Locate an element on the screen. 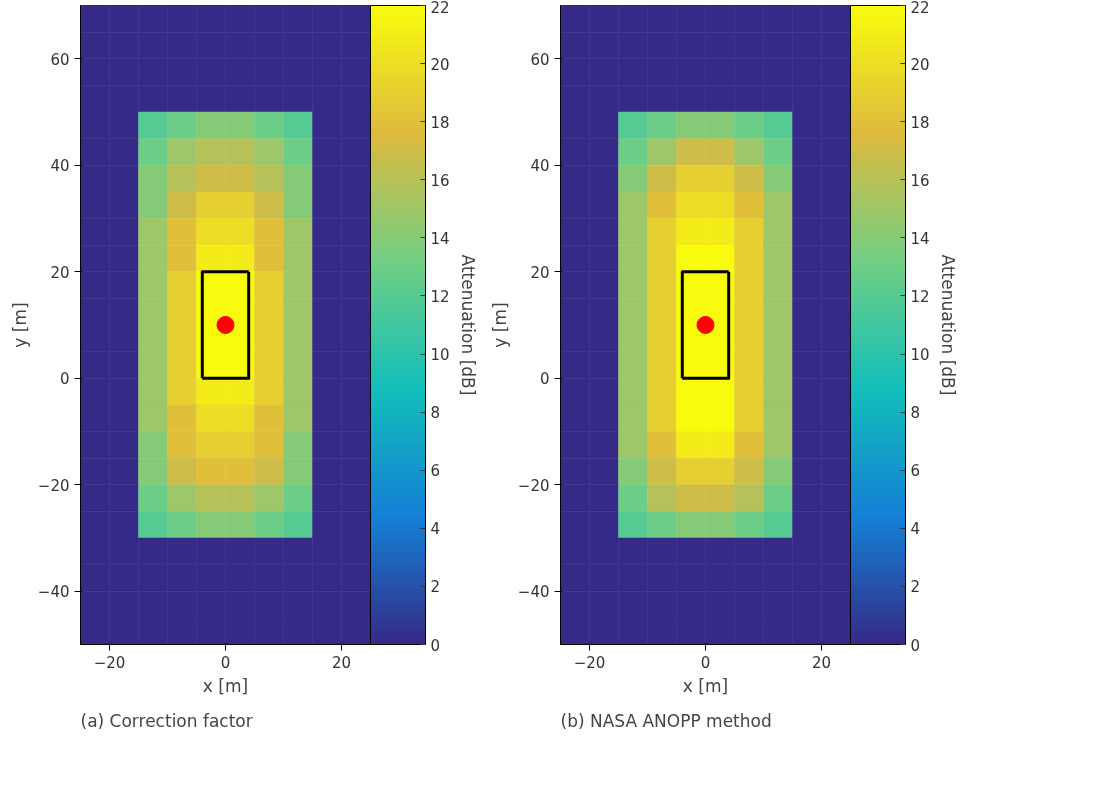 The height and width of the screenshot is (807, 1110). text: (b) NASA ANOPP method is located at coordinates (666, 720).